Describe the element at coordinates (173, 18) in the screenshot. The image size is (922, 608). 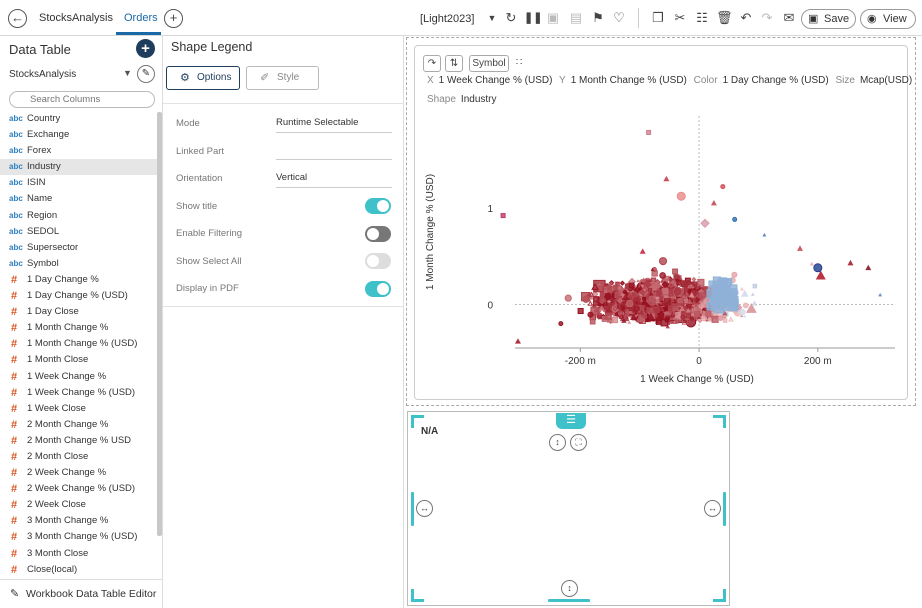
I see `add-tab-button: +` at that location.